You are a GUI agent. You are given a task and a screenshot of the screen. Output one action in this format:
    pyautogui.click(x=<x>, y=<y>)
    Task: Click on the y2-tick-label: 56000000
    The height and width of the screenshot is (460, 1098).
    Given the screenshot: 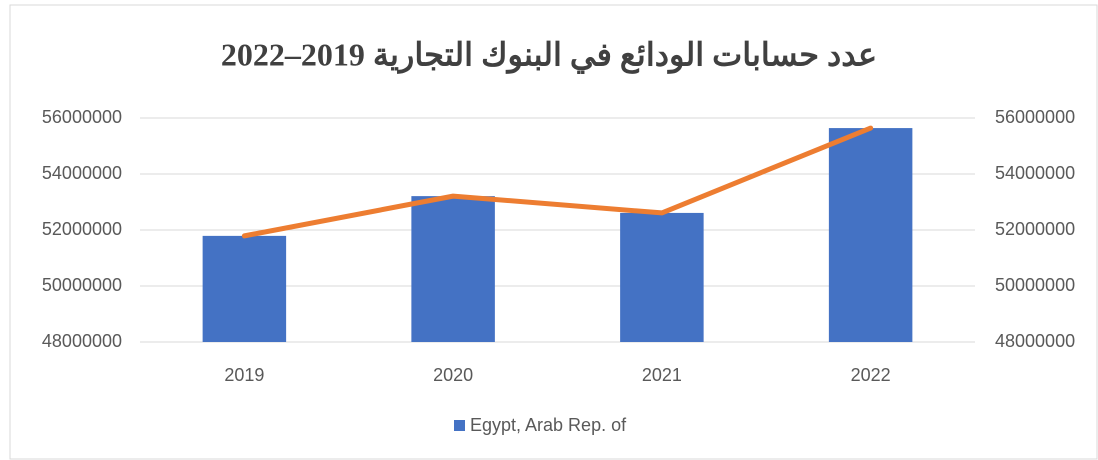 What is the action you would take?
    pyautogui.click(x=1035, y=117)
    